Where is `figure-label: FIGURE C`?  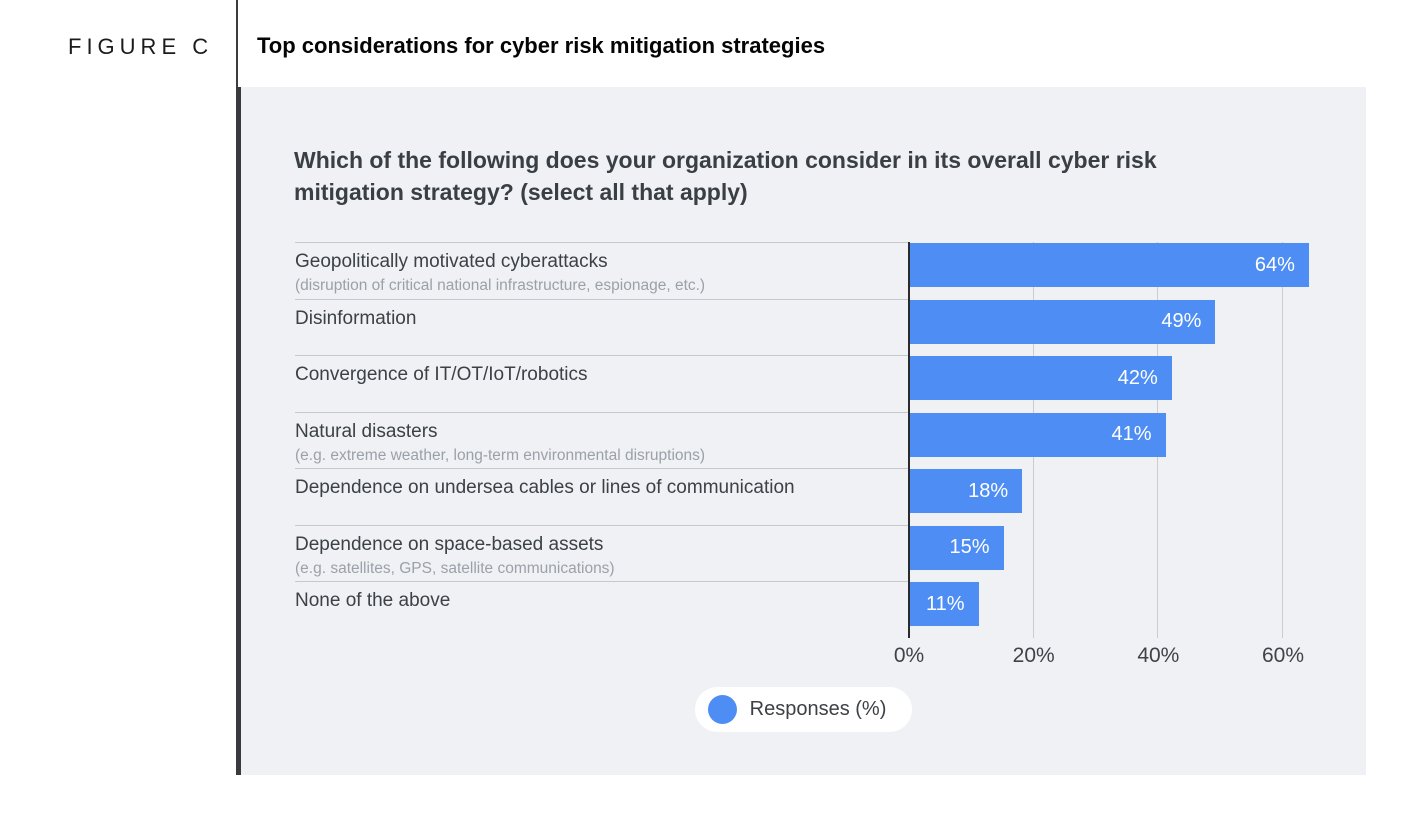 figure-label: FIGURE C is located at coordinates (141, 46).